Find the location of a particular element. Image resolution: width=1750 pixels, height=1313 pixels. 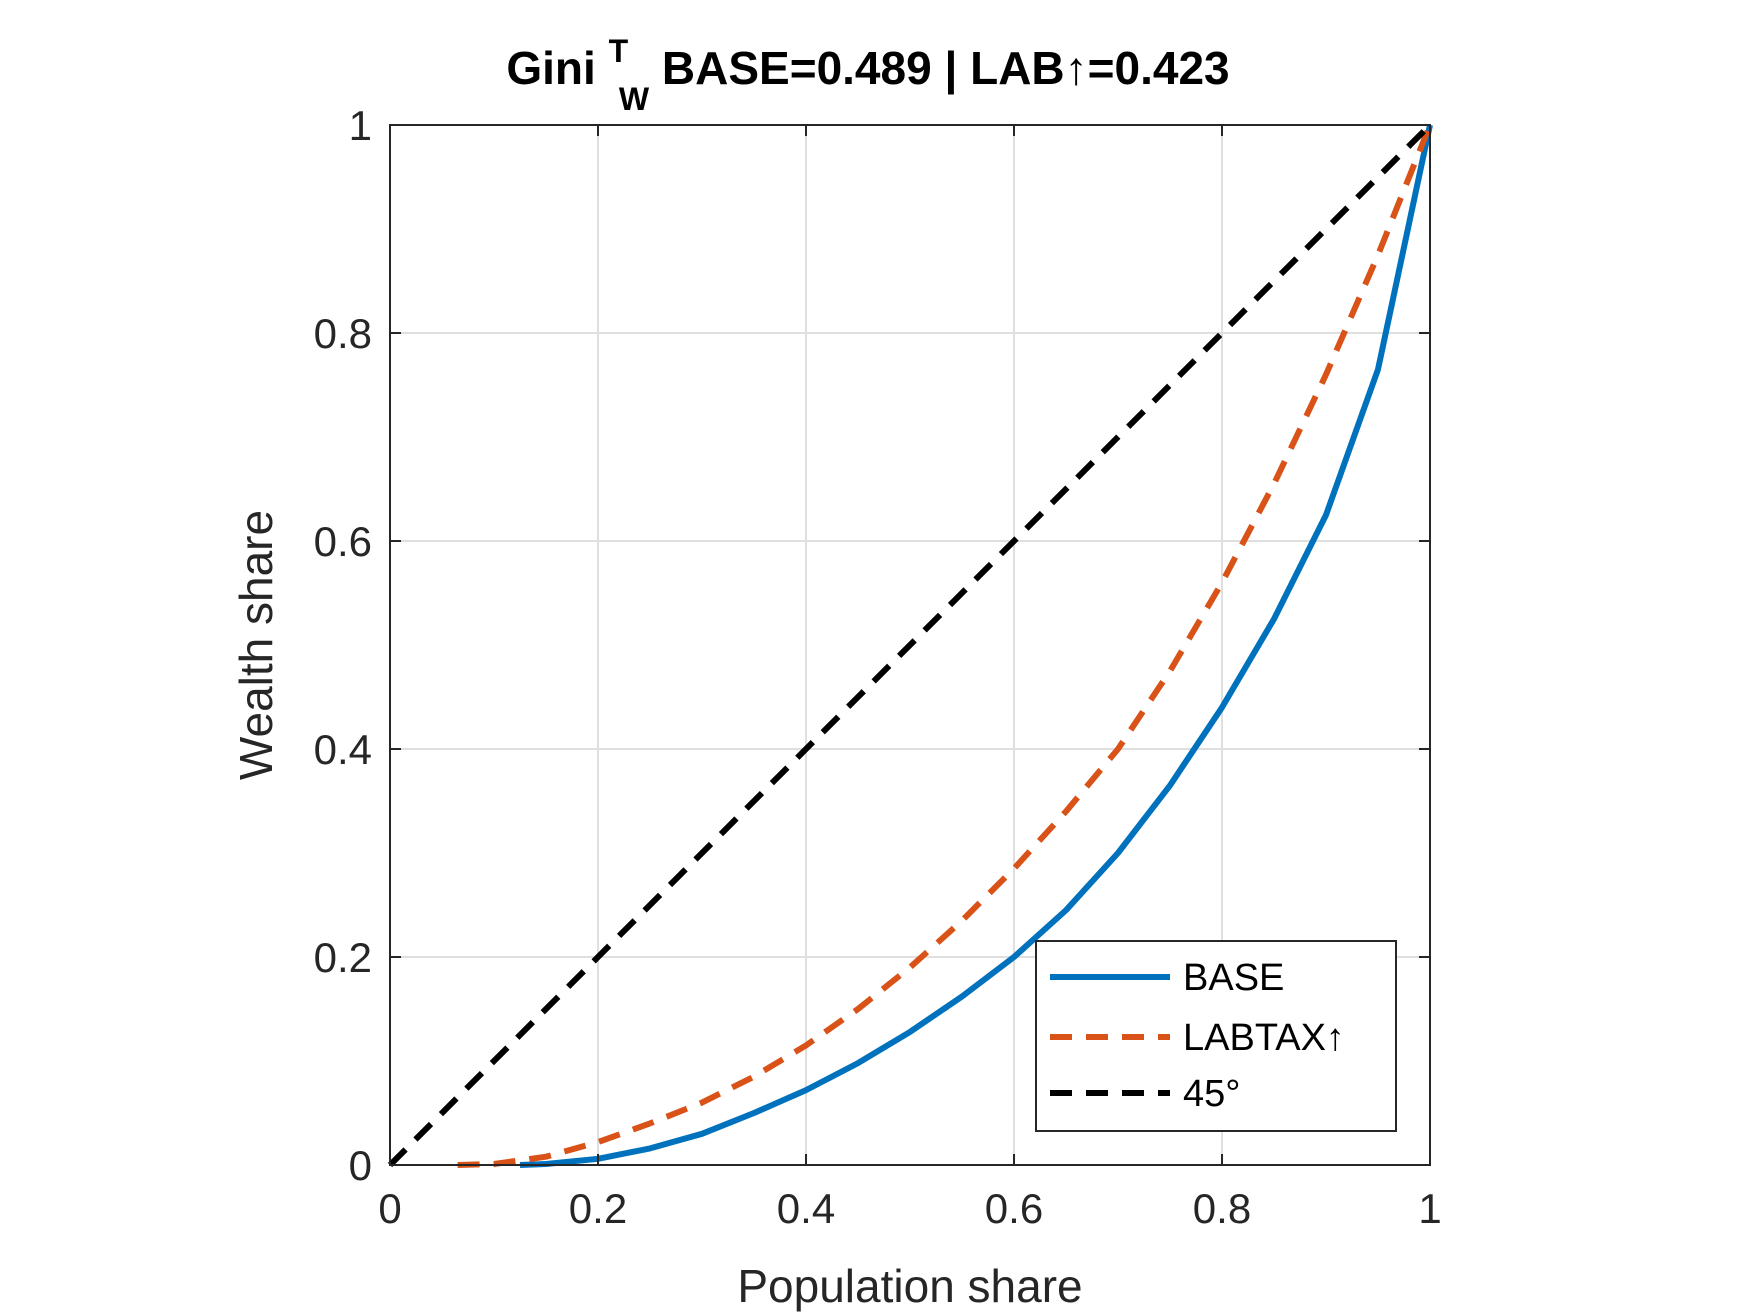

x-tick-label: 0.2 is located at coordinates (598, 1208).